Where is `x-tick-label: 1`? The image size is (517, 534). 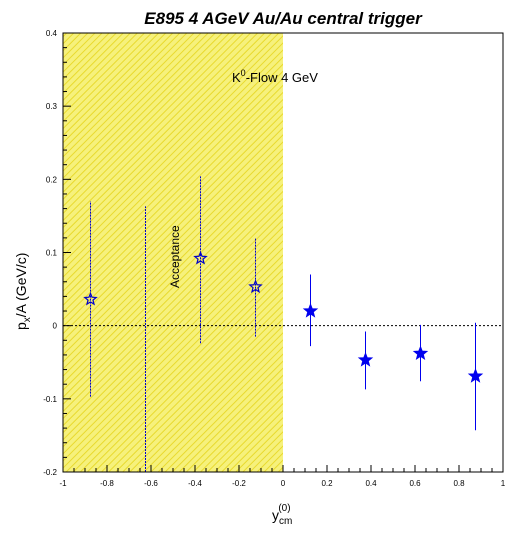
x-tick-label: 1 is located at coordinates (503, 483).